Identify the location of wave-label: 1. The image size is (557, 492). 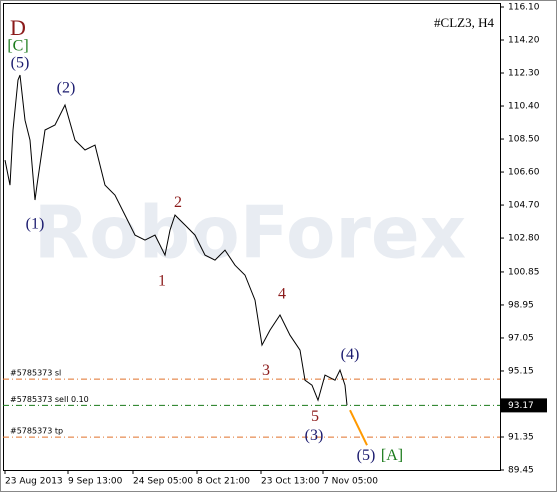
(162, 281).